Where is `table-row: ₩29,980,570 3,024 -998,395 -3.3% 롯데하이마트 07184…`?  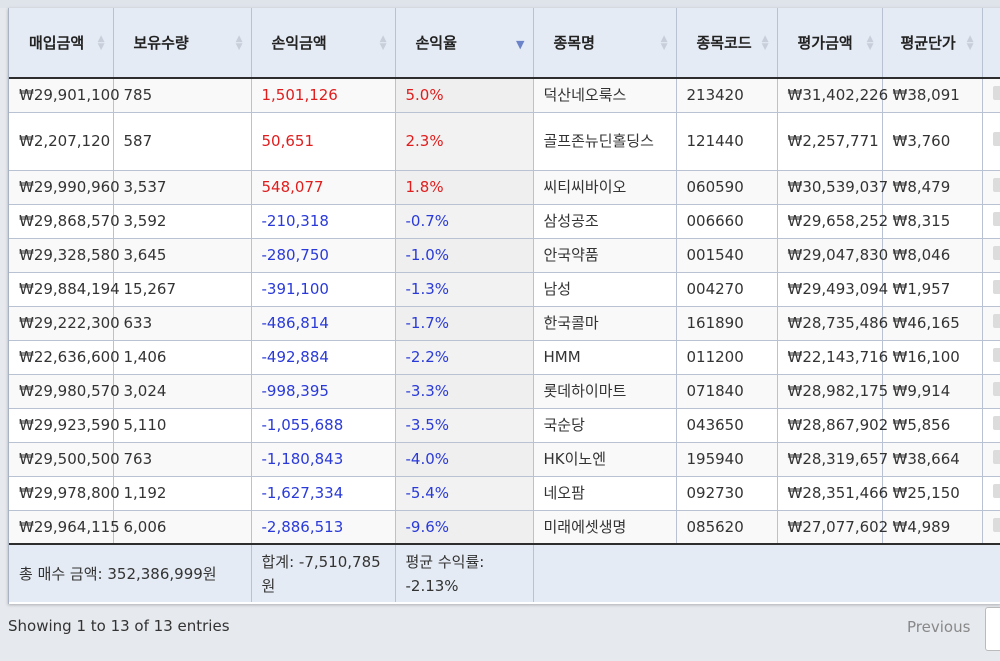 table-row: ₩29,980,570 3,024 -998,395 -3.3% 롯데하이마트 07184… is located at coordinates (504, 391).